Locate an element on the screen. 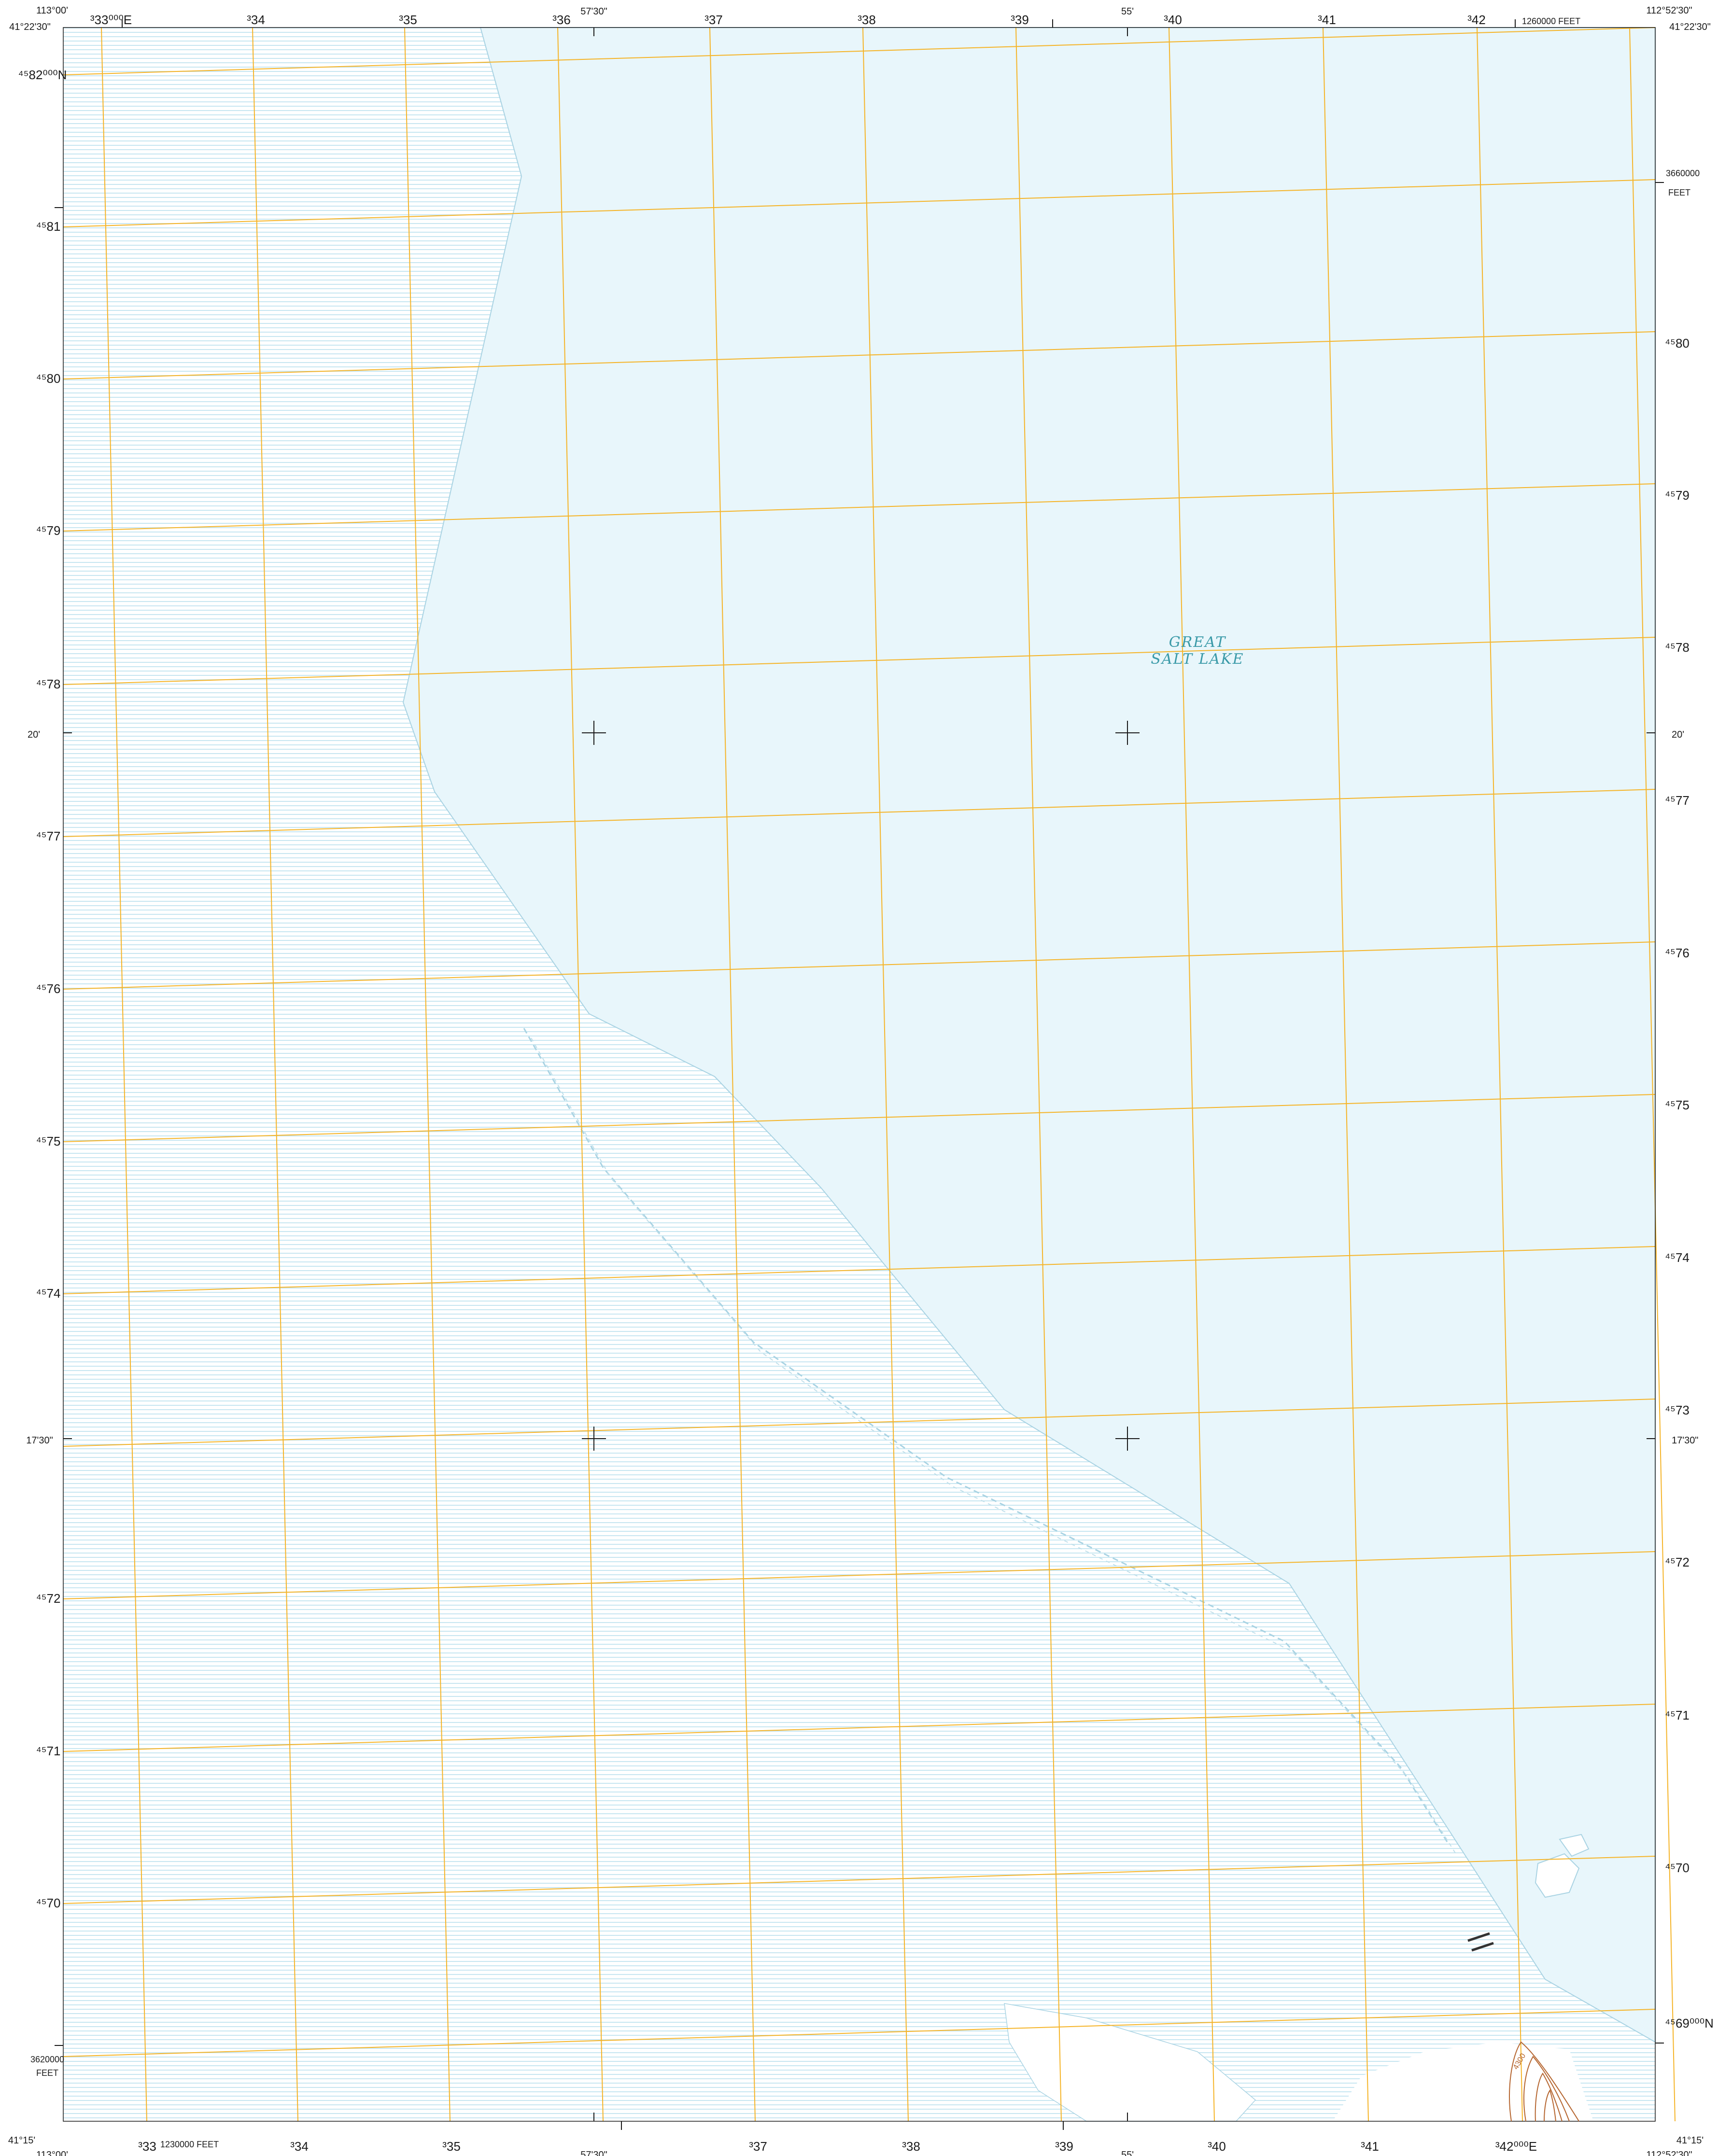 The height and width of the screenshot is (2156, 1718). top-easting-labels: ³34 ³35 ³36 ³37 ³38 ³39 ³40 ³41 ³42 is located at coordinates (867, 20).